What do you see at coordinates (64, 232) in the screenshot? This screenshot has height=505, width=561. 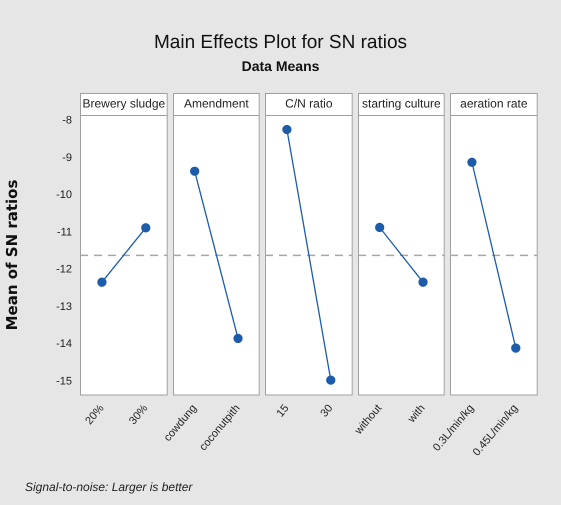 I see `y-tick-label: -11` at bounding box center [64, 232].